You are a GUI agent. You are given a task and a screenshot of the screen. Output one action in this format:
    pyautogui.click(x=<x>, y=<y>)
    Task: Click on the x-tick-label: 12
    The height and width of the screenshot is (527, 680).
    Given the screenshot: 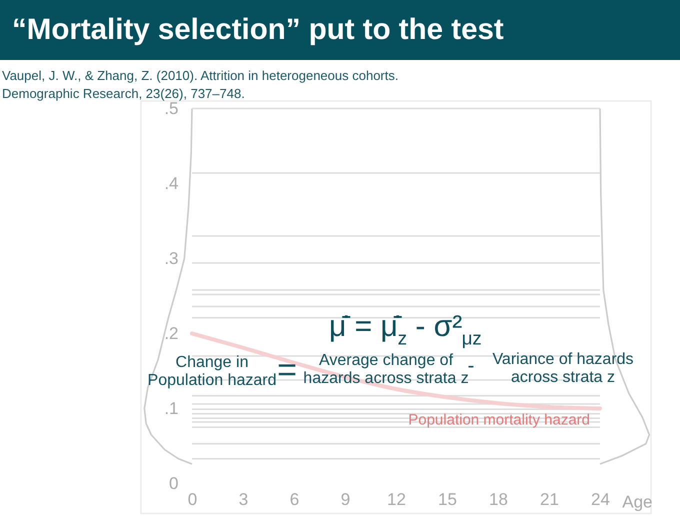 What is the action you would take?
    pyautogui.click(x=396, y=499)
    